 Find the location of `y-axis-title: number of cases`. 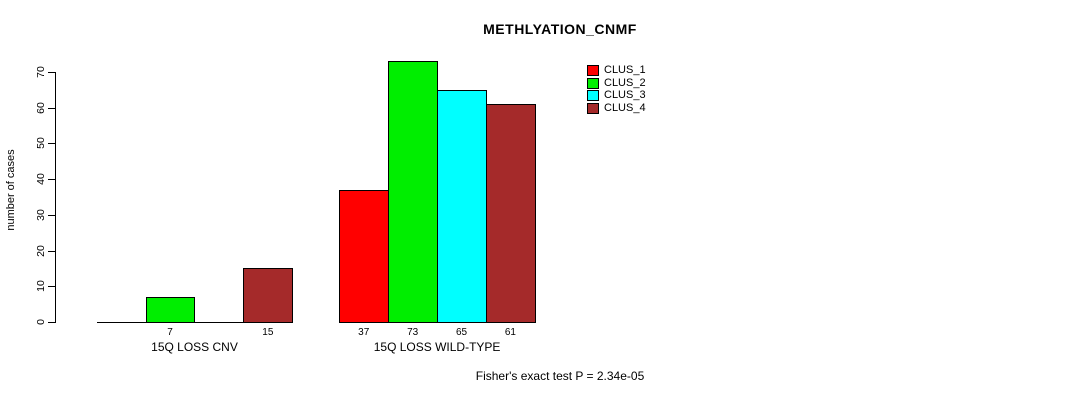

y-axis-title: number of cases is located at coordinates (11, 190).